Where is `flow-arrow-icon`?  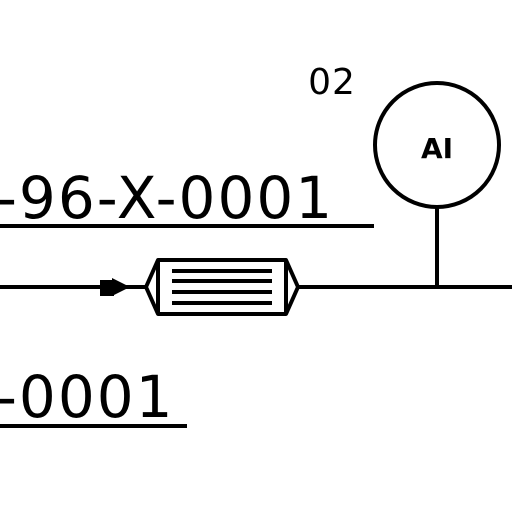 flow-arrow-icon is located at coordinates (123, 287).